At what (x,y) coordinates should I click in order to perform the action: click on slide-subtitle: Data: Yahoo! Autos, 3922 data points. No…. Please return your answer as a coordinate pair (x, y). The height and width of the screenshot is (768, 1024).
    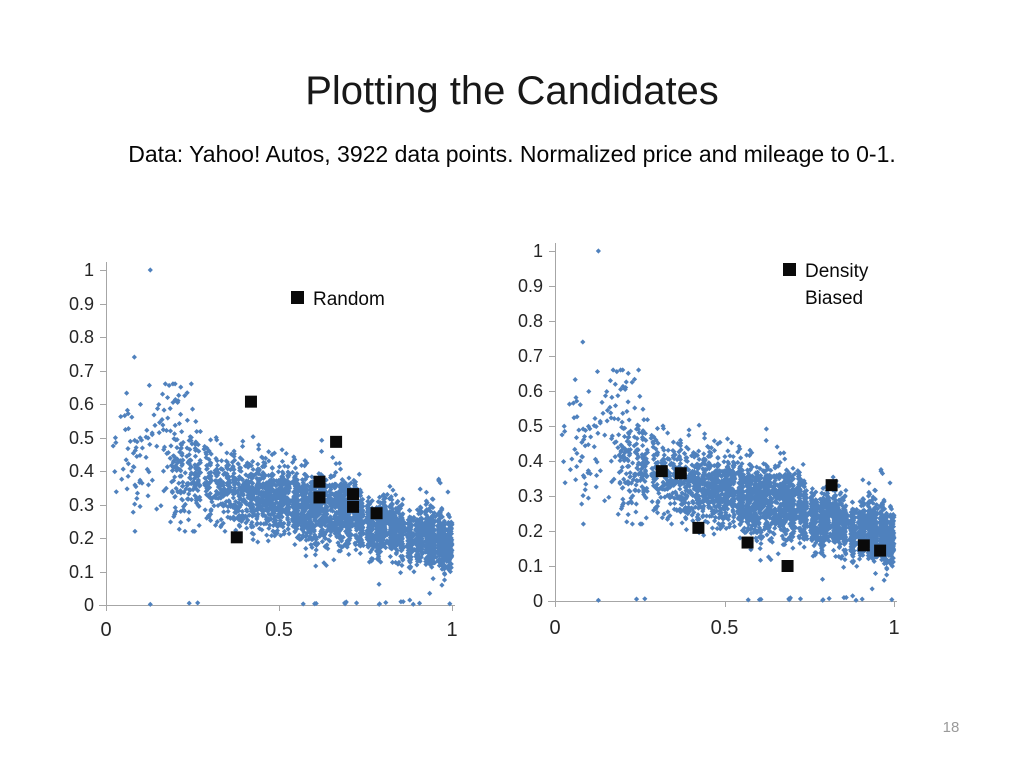
    Looking at the image, I should click on (512, 154).